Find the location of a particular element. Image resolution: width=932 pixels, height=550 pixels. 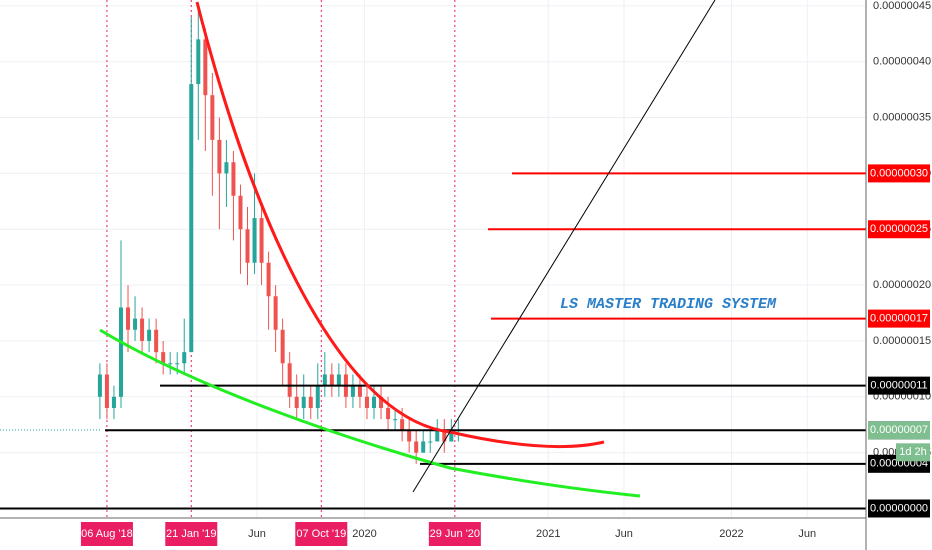

x-tick-label: 2021 is located at coordinates (548, 534).